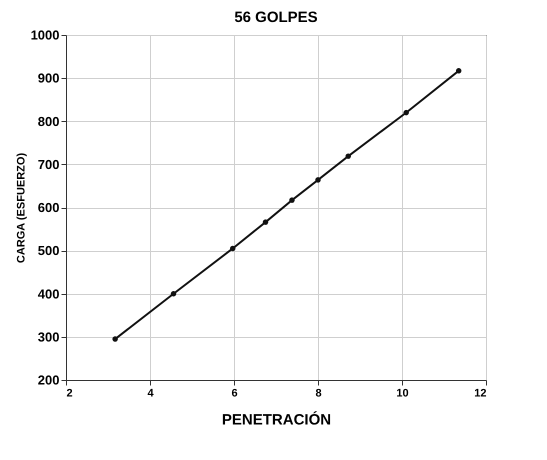  Describe the element at coordinates (402, 394) in the screenshot. I see `x-tick-label: 10` at that location.